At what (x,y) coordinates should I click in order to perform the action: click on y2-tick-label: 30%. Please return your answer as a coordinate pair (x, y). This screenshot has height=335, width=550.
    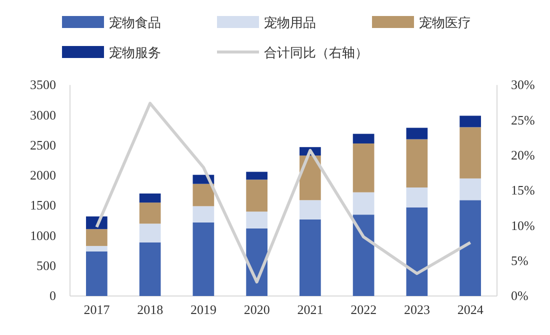
    Looking at the image, I should click on (523, 84).